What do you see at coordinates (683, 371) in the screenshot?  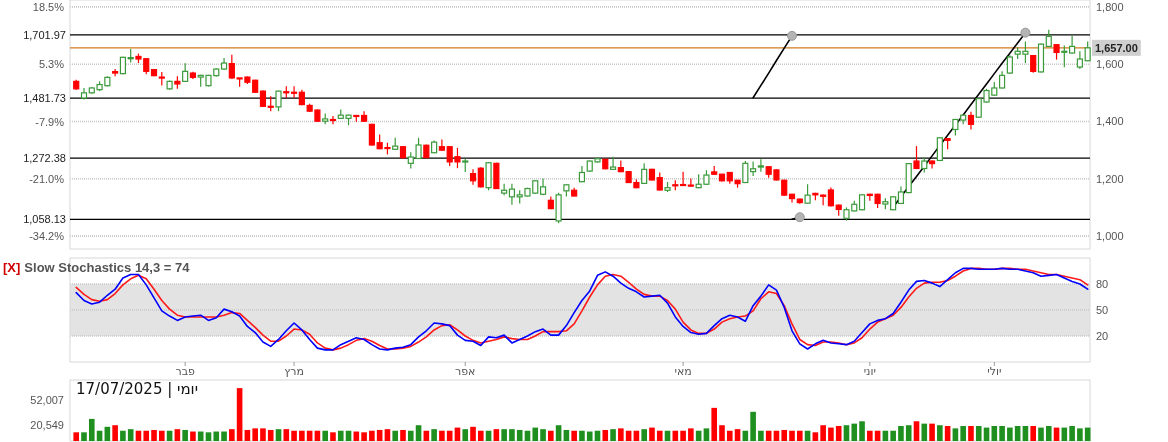 I see `x-tick-label: מאי` at bounding box center [683, 371].